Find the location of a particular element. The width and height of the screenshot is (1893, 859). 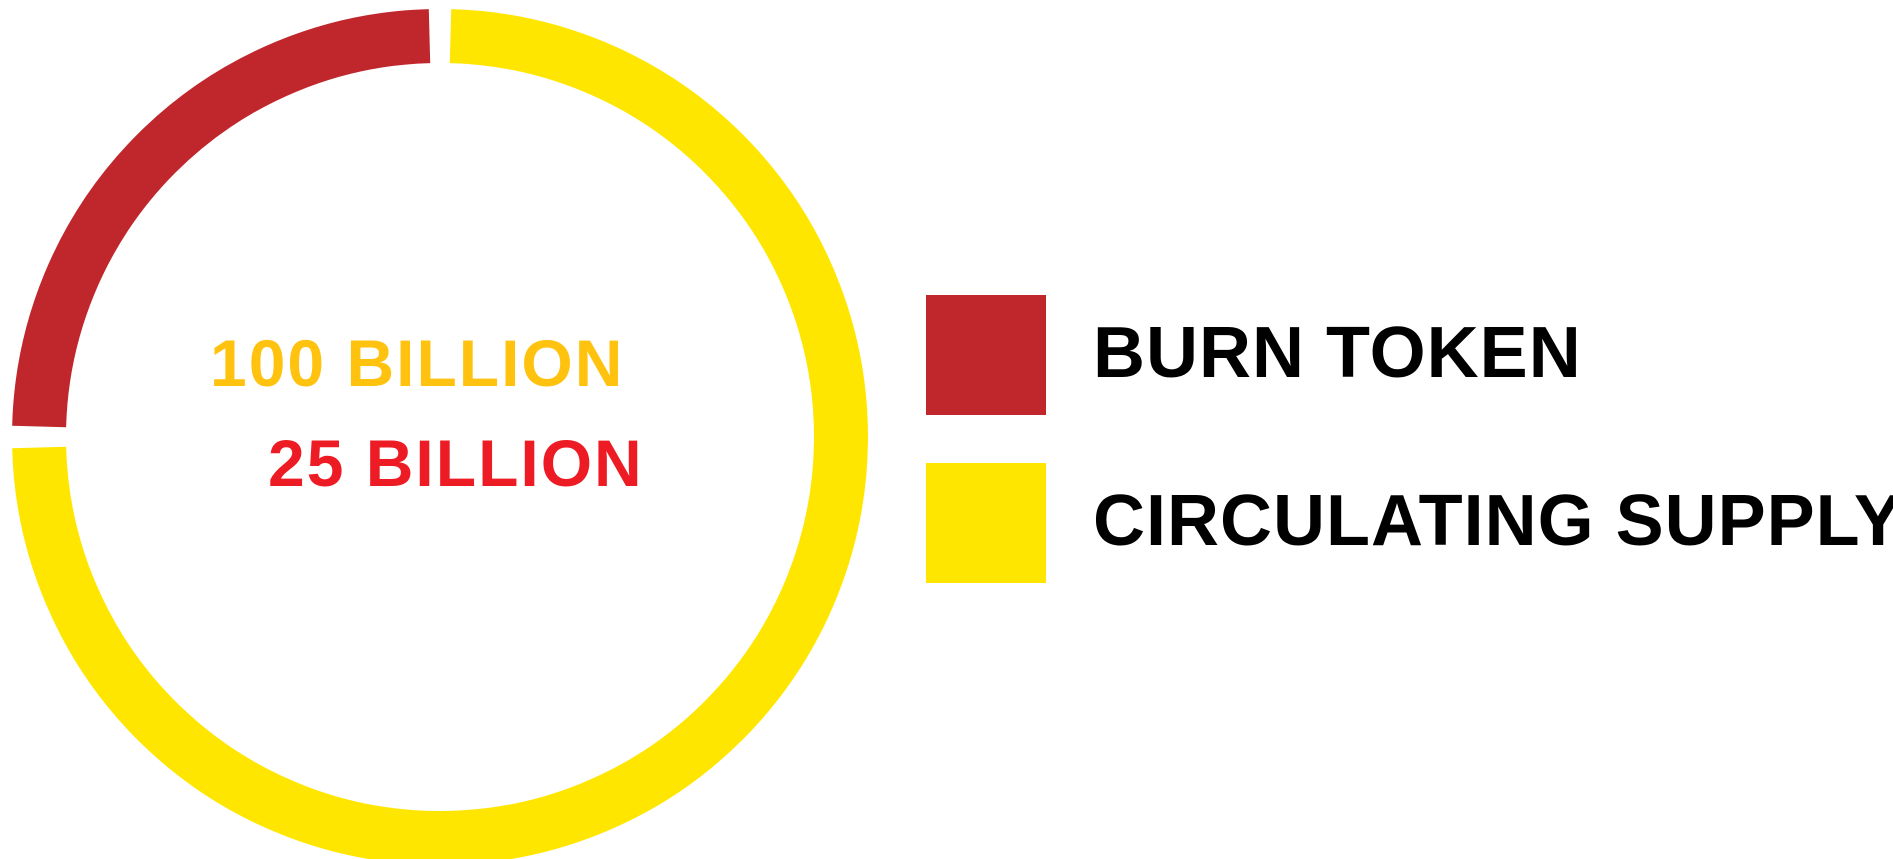

legend-item-circulating-supply: CIRCULATING SUPPLY is located at coordinates (1409, 523).